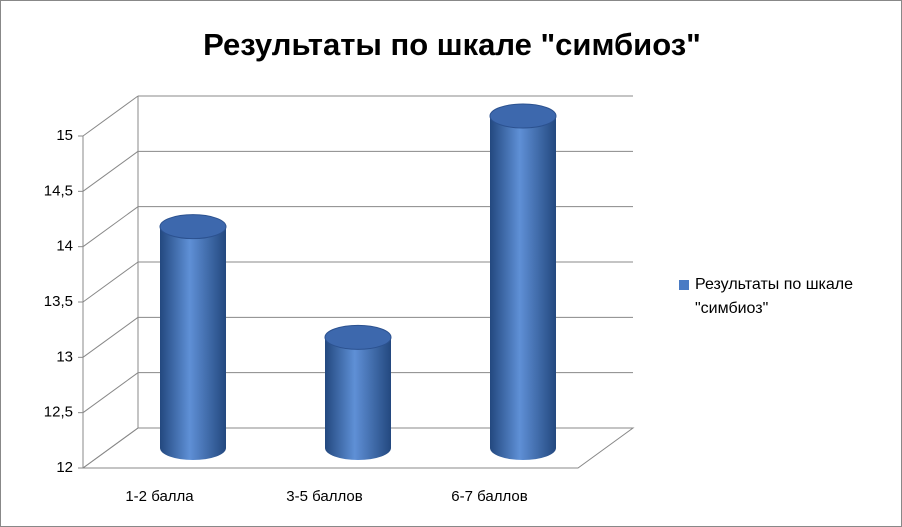  What do you see at coordinates (64, 135) in the screenshot?
I see `y-tick-label: 15` at bounding box center [64, 135].